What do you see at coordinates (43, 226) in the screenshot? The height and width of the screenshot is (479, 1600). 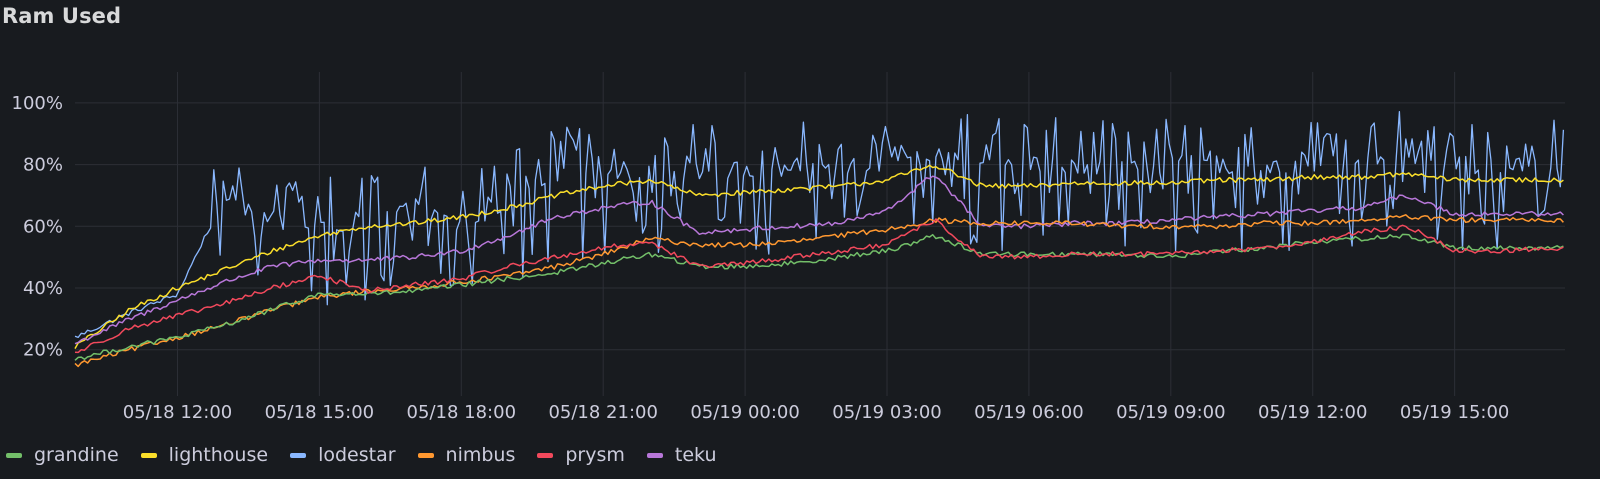 I see `y-tick-label: 60%` at bounding box center [43, 226].